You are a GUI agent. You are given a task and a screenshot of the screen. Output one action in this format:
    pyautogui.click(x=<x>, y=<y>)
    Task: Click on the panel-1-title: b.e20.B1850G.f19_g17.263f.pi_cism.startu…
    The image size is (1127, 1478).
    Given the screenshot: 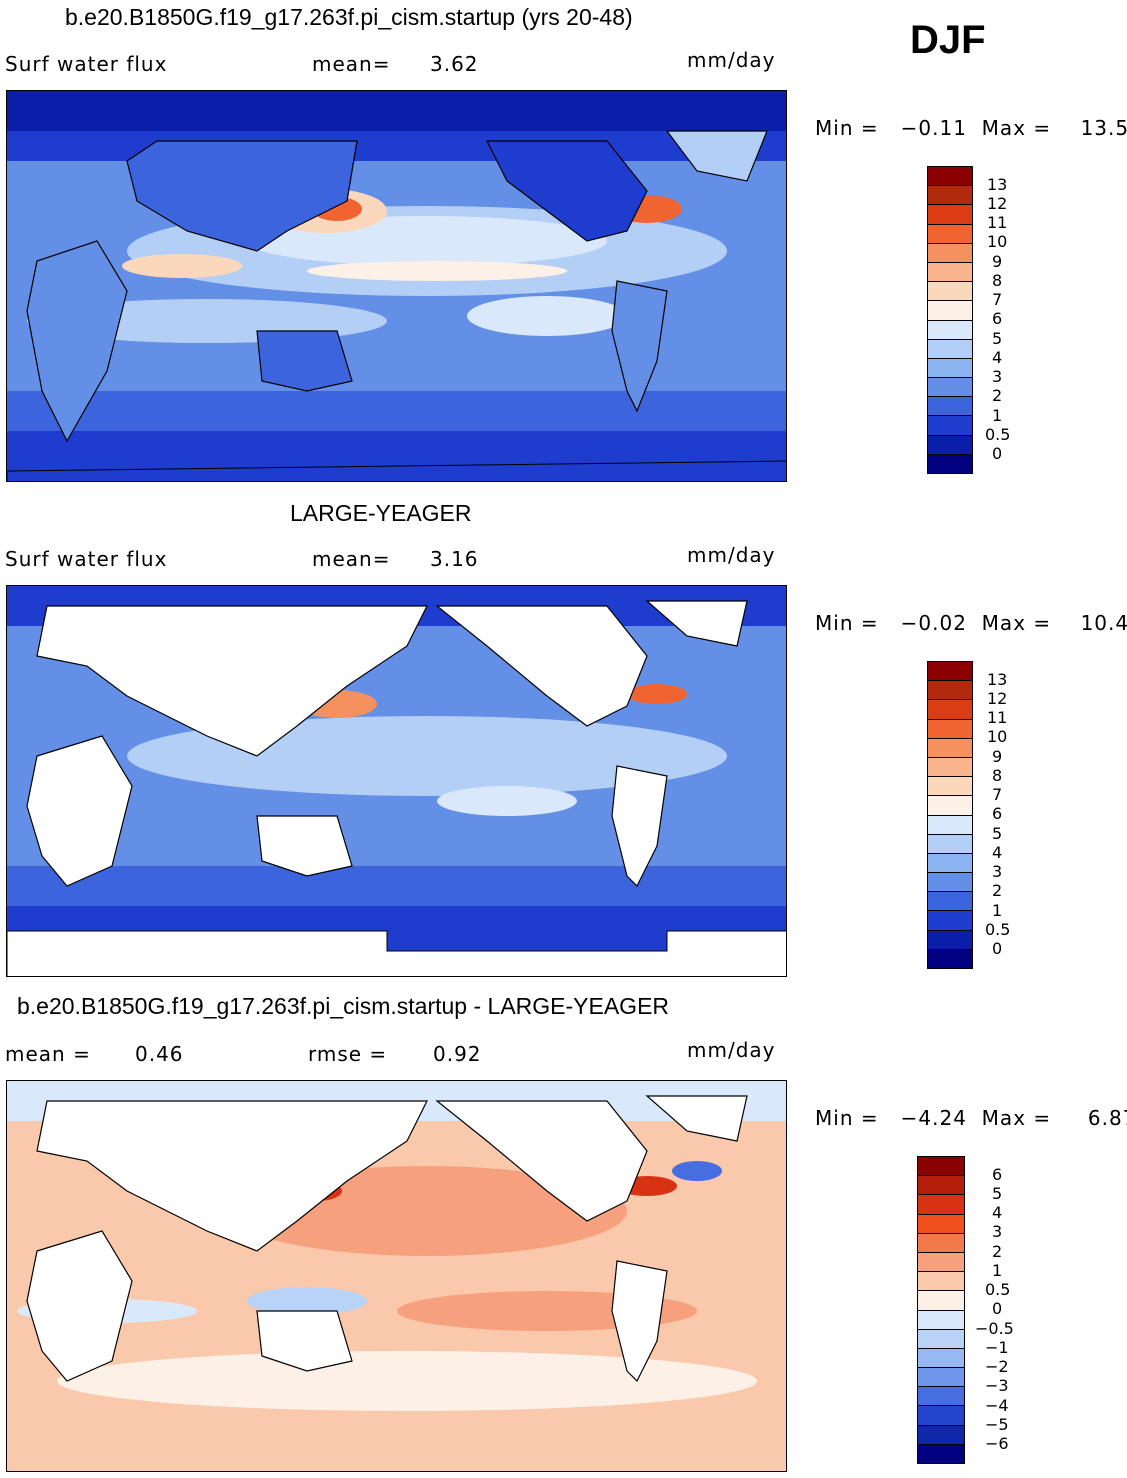 What is the action you would take?
    pyautogui.click(x=349, y=17)
    